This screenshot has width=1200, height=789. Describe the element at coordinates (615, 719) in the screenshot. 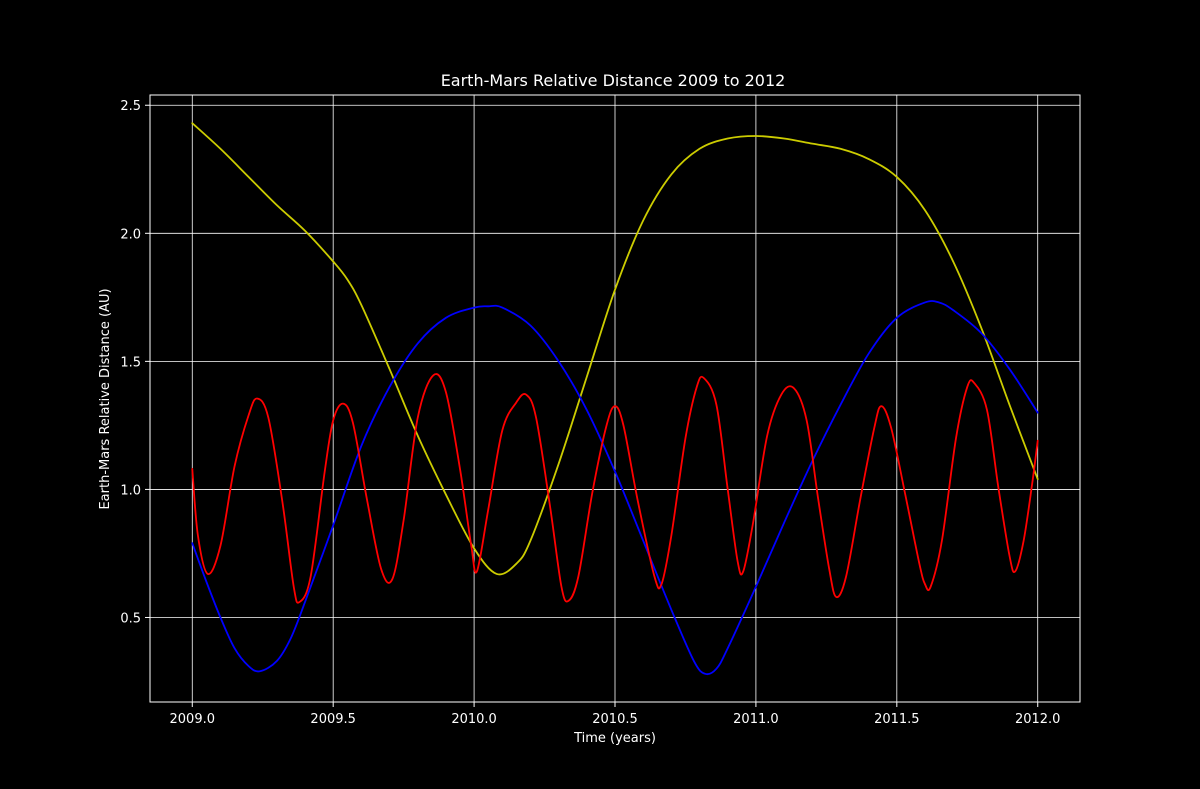

I see `x-tick-label: 2010.5` at that location.